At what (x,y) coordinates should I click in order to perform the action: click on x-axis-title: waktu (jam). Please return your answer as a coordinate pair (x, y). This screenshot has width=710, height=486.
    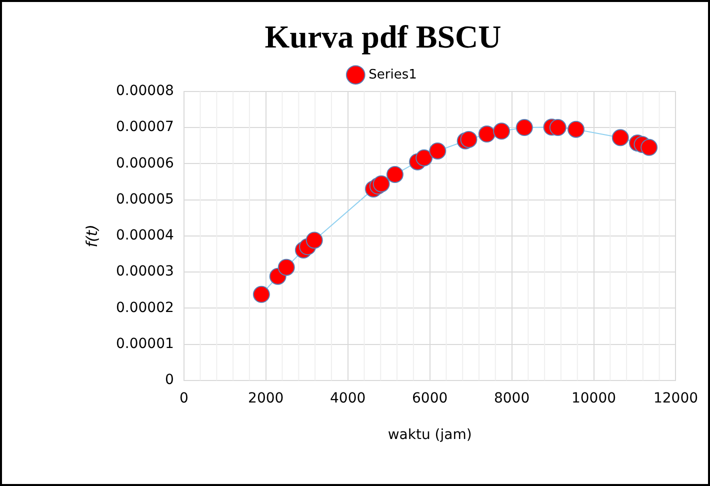
    Looking at the image, I should click on (430, 435).